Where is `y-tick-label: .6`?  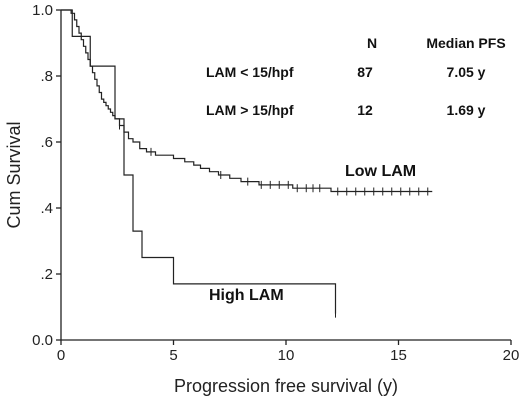 y-tick-label: .6 is located at coordinates (46, 142).